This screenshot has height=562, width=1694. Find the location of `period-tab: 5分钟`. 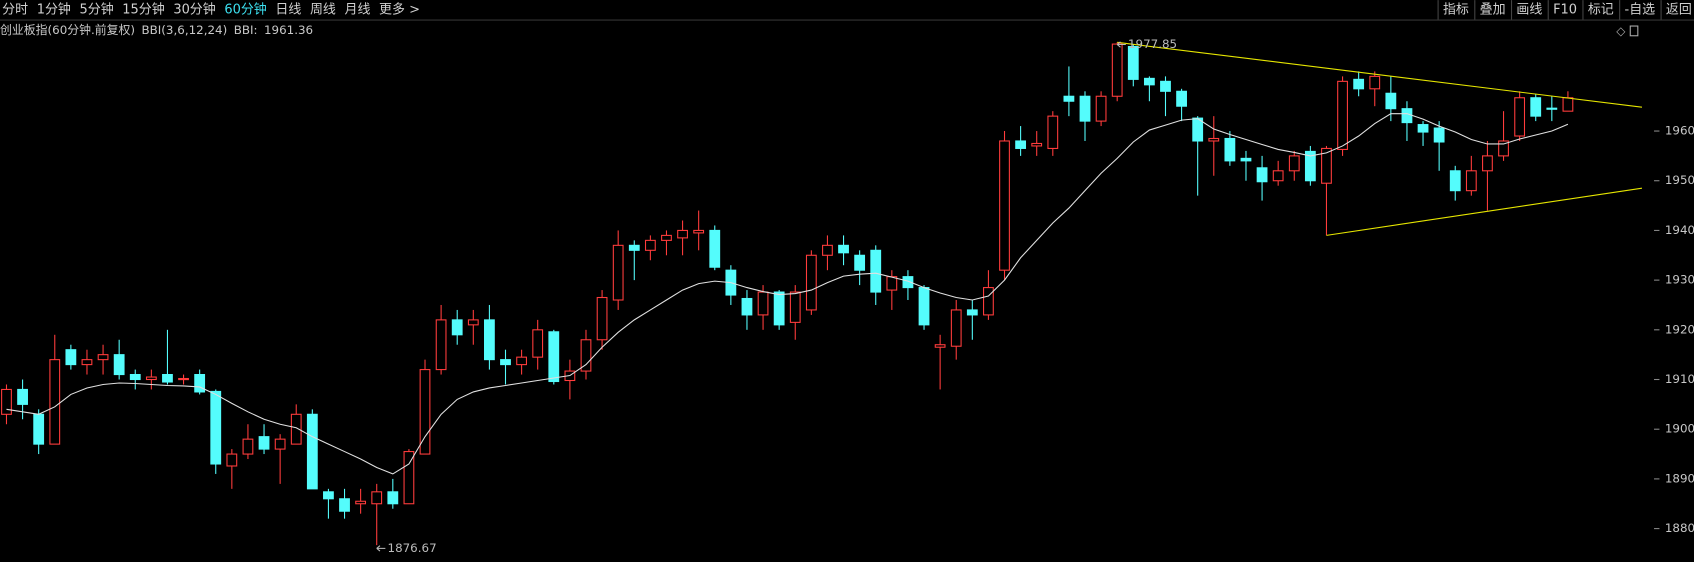

period-tab: 5分钟 is located at coordinates (97, 9).